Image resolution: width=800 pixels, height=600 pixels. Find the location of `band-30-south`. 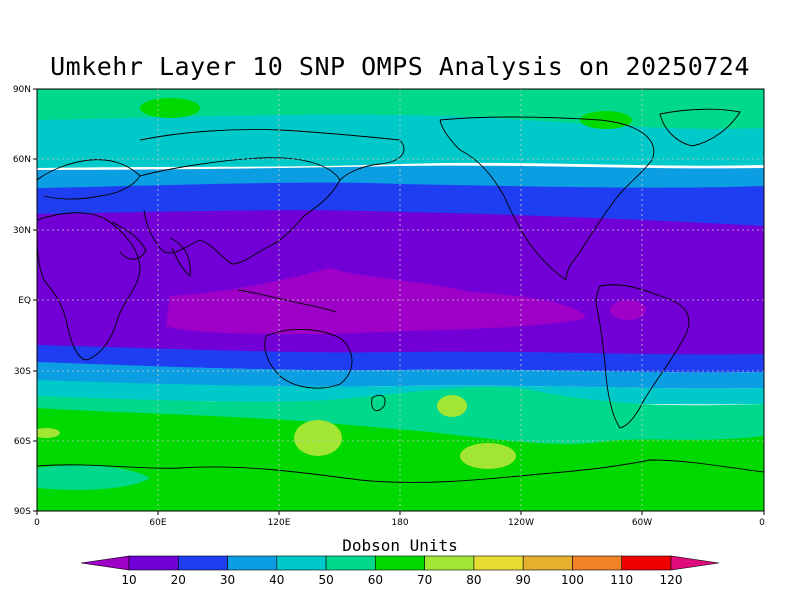

band-30-south is located at coordinates (400, 359).